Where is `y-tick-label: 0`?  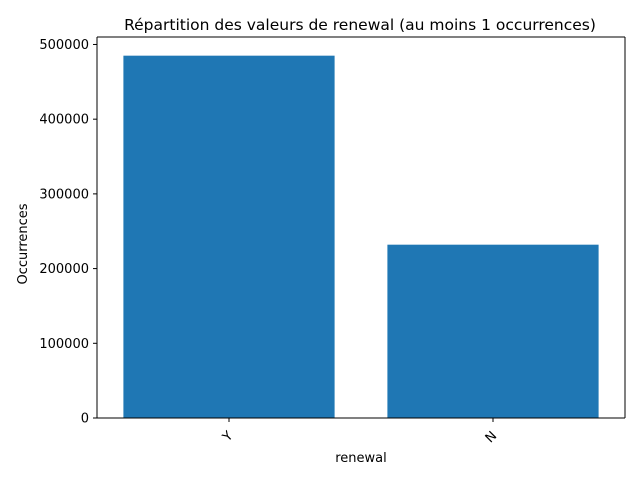
y-tick-label: 0 is located at coordinates (85, 419).